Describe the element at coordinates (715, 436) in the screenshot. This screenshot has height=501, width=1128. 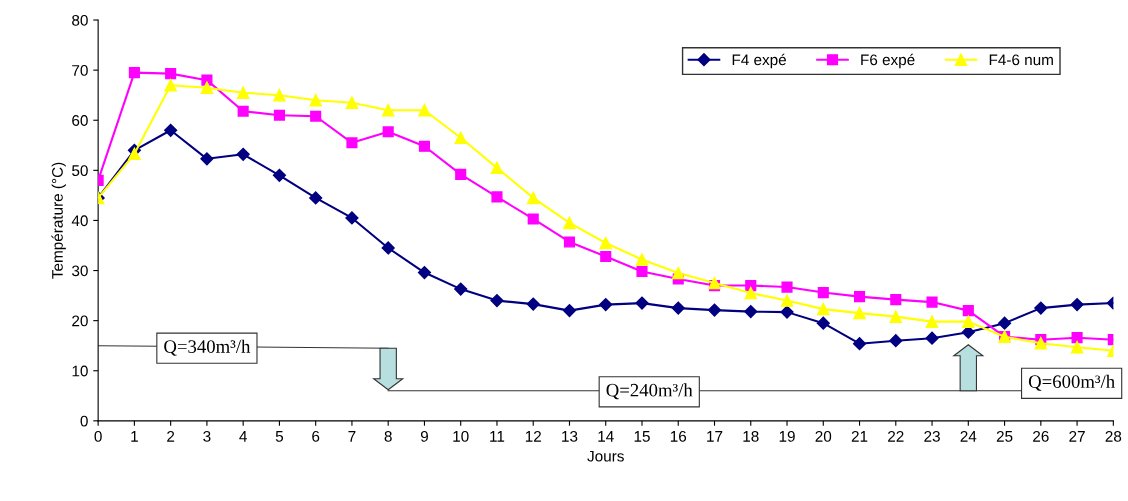
I see `x-tick-label: 17` at that location.